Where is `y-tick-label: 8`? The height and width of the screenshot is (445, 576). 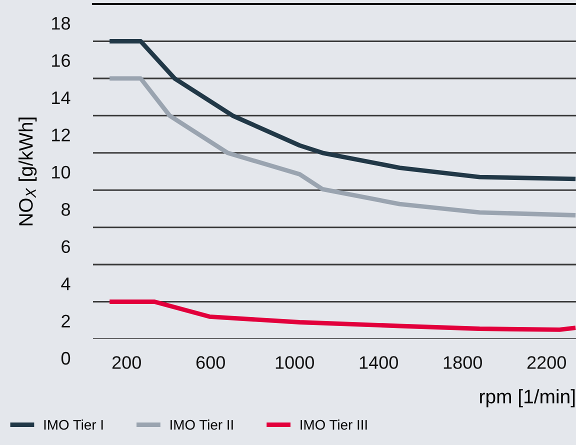 y-tick-label: 8 is located at coordinates (66, 209).